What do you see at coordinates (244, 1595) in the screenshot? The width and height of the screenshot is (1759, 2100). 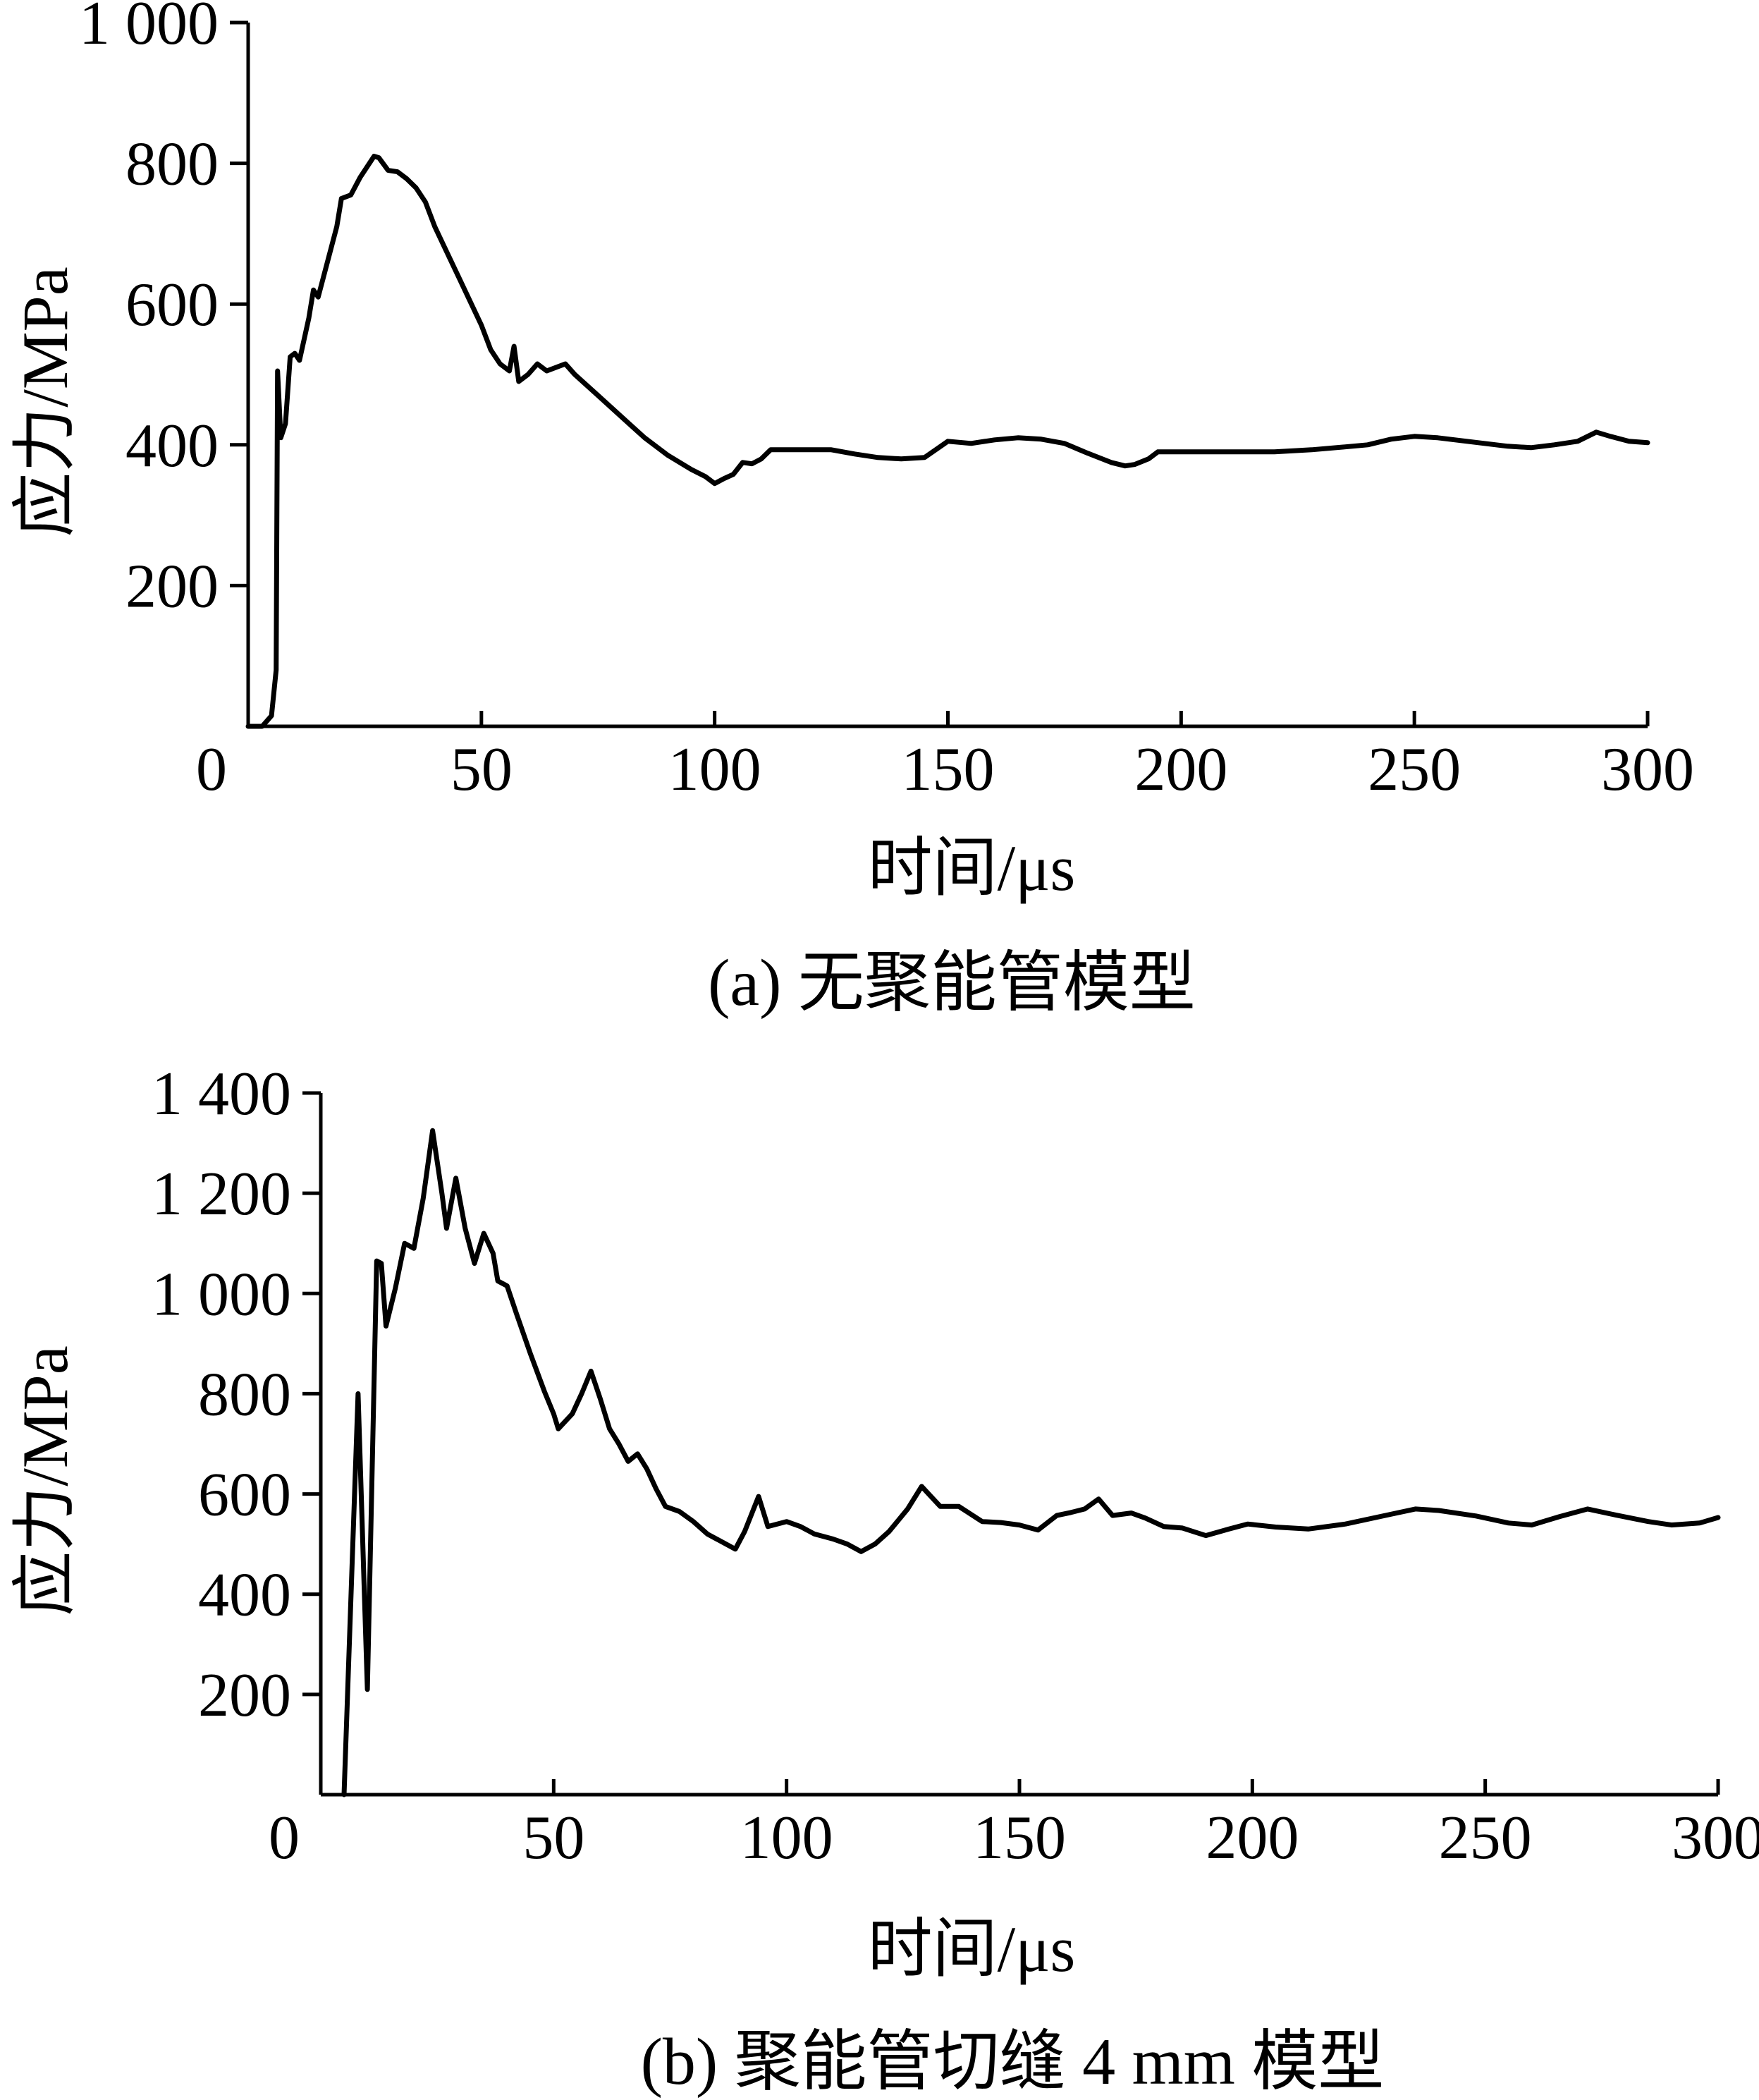 I see `chart-b-y-tick-label: 400` at bounding box center [244, 1595].